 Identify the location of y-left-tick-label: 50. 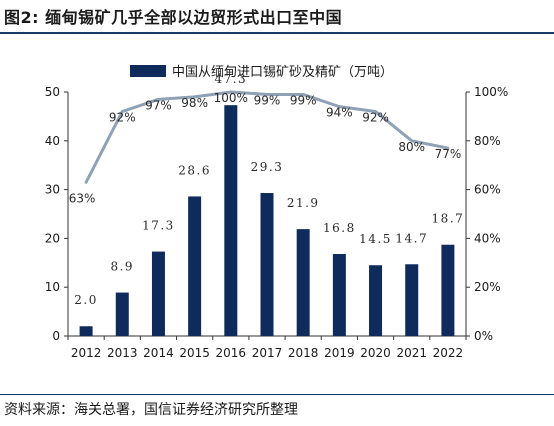
(52, 92).